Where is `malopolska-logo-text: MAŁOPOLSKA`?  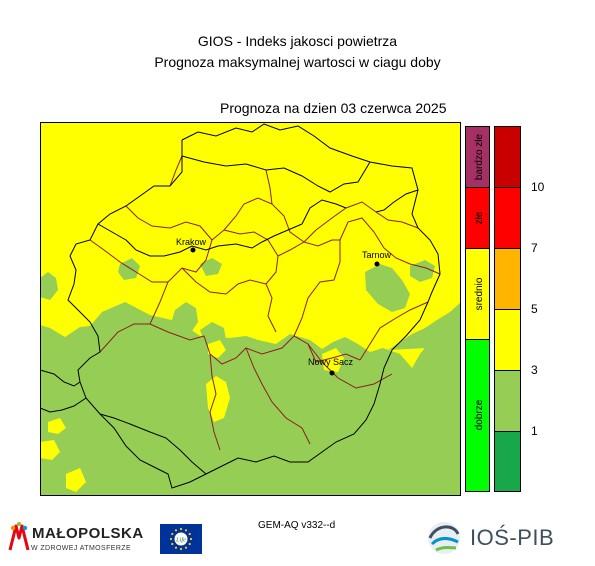 malopolska-logo-text: MAŁOPOLSKA is located at coordinates (88, 533).